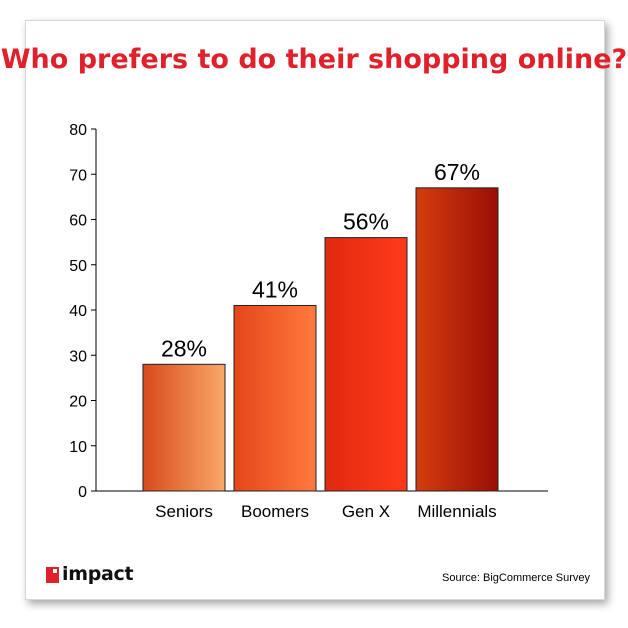  What do you see at coordinates (275, 289) in the screenshot?
I see `data-label: 41%` at bounding box center [275, 289].